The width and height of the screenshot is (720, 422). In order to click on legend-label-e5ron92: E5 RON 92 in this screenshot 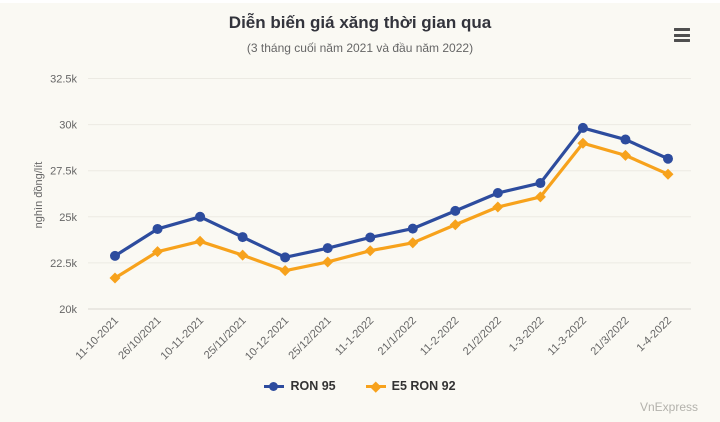, I will do `click(423, 386)`.